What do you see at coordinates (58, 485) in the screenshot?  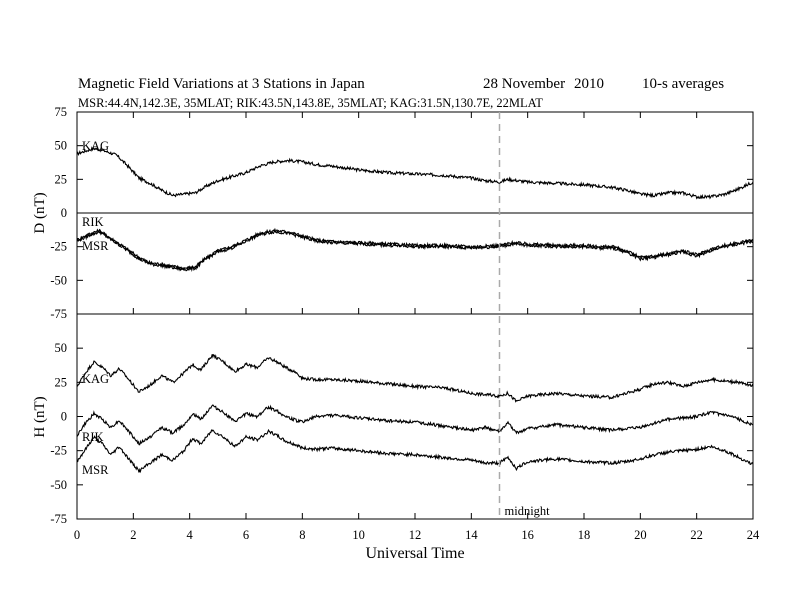 I see `h-y-tick-label: -50` at bounding box center [58, 485].